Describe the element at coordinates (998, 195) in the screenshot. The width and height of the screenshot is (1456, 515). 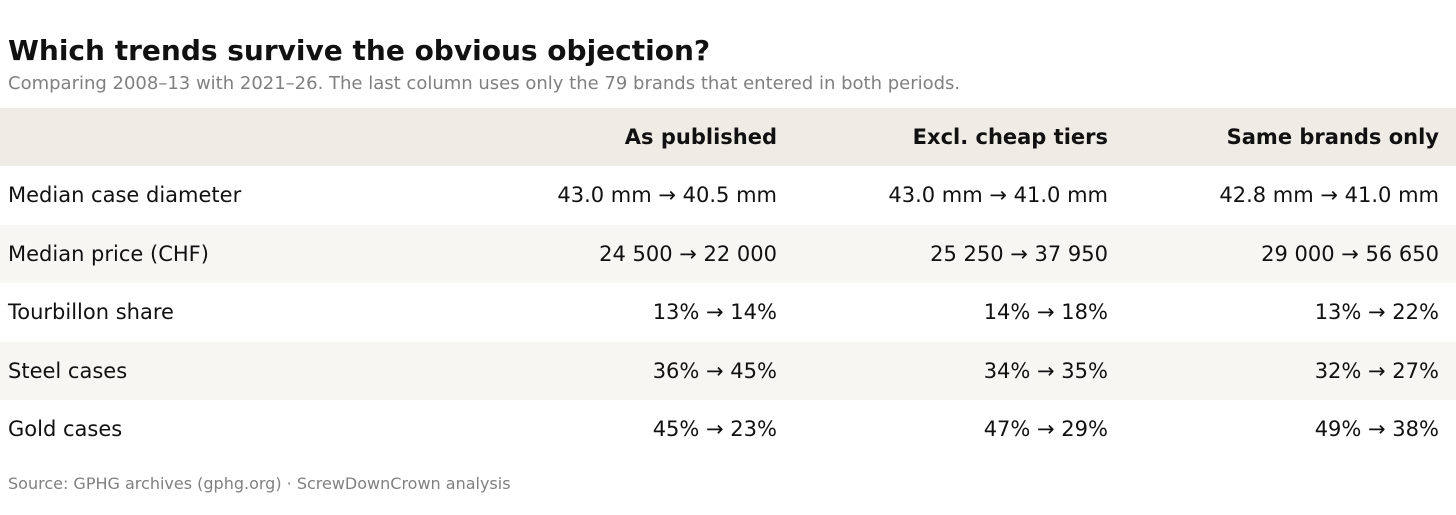
I see `table-cell: 43.0 mm → 41.0 mm` at that location.